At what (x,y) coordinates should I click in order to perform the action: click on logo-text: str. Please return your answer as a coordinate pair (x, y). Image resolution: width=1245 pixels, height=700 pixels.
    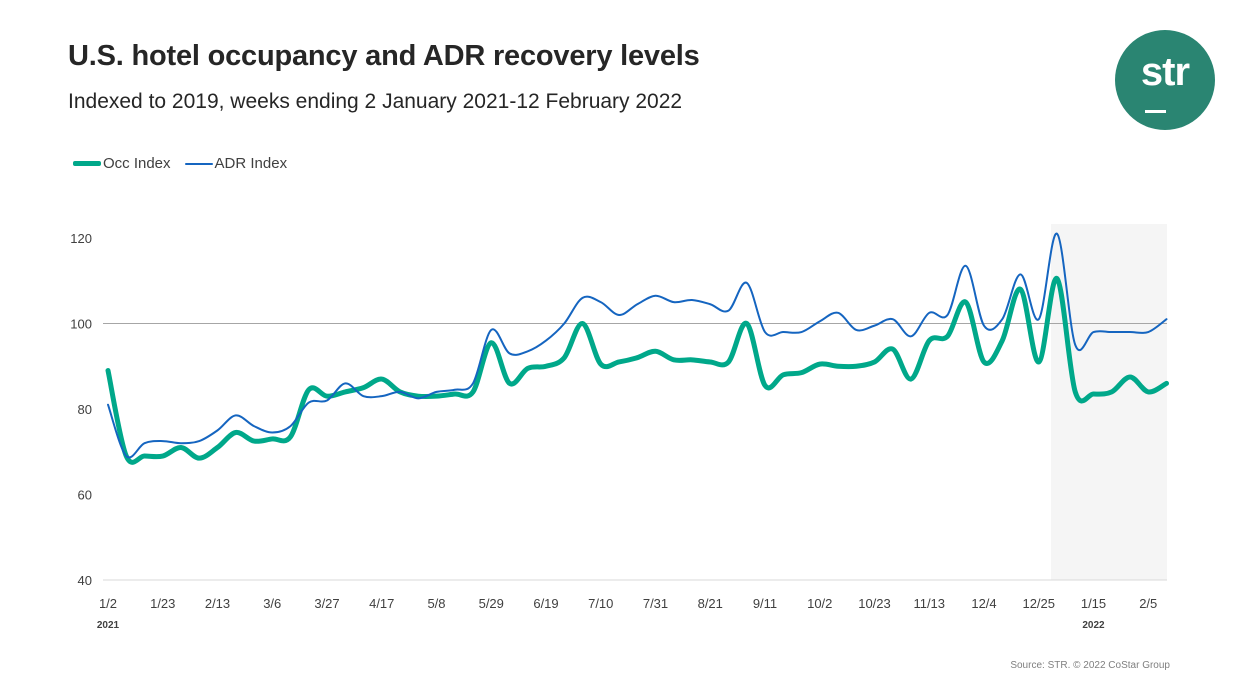
    Looking at the image, I should click on (1165, 72).